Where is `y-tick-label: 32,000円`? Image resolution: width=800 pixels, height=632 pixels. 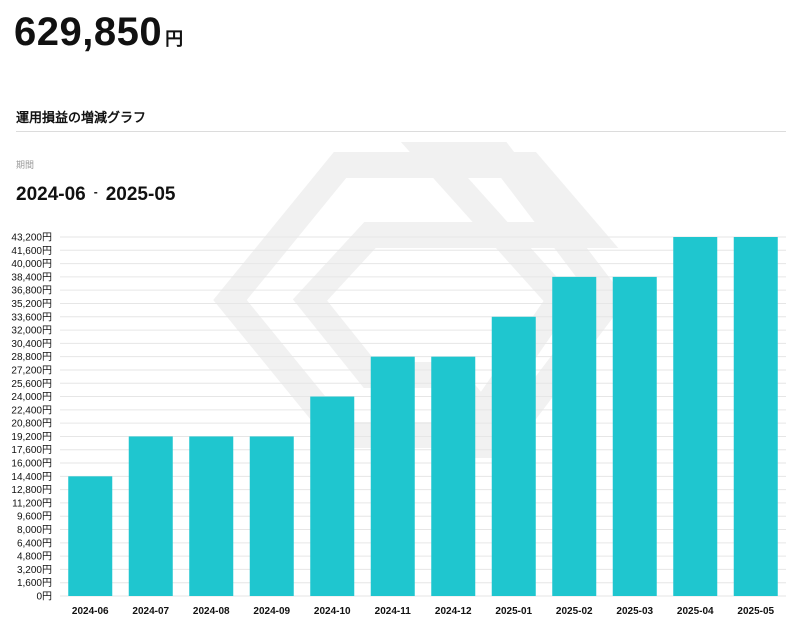 y-tick-label: 32,000円 is located at coordinates (31, 331).